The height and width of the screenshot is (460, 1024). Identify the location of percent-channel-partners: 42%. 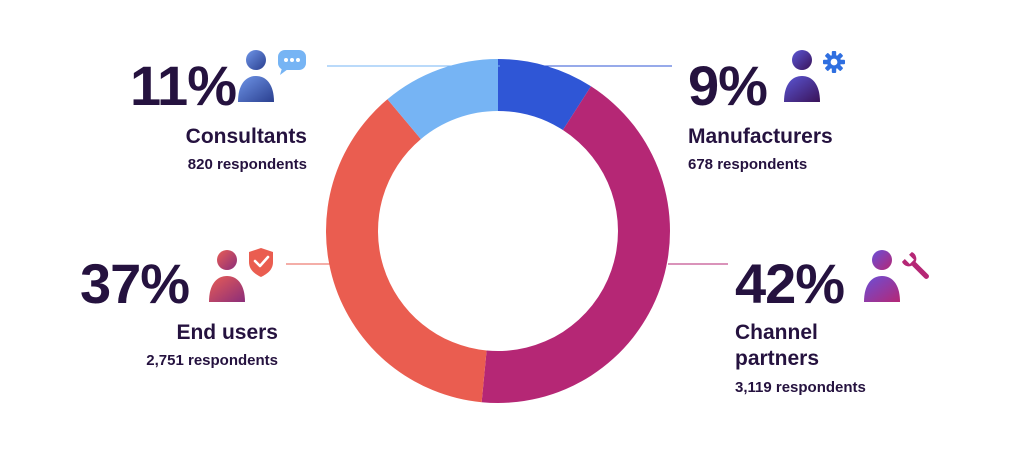
(790, 283).